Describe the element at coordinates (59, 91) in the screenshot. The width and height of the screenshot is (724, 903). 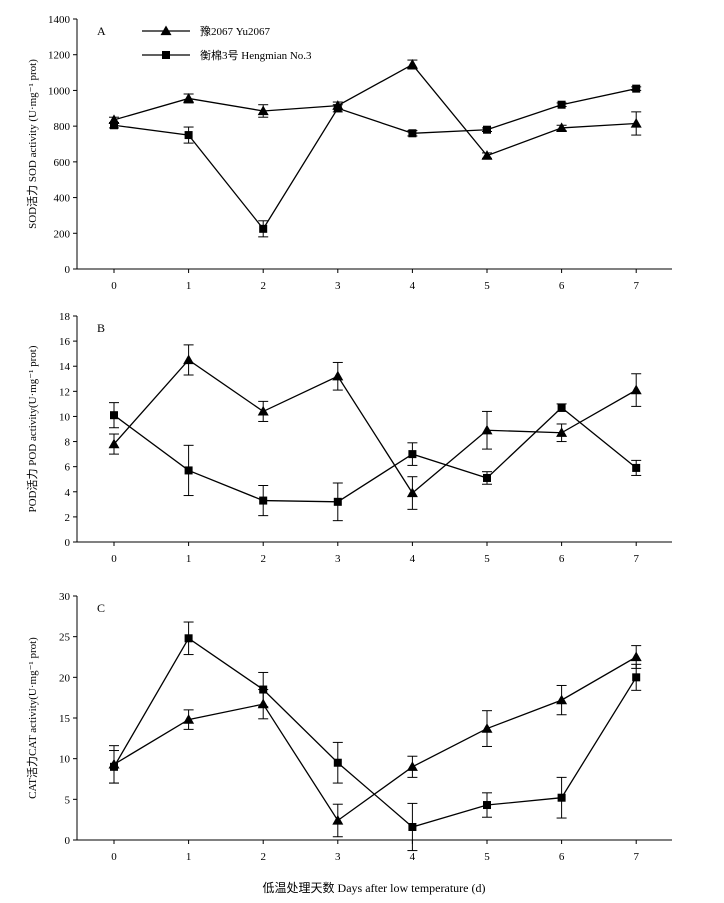
I see `y-tick-label: 1000` at that location.